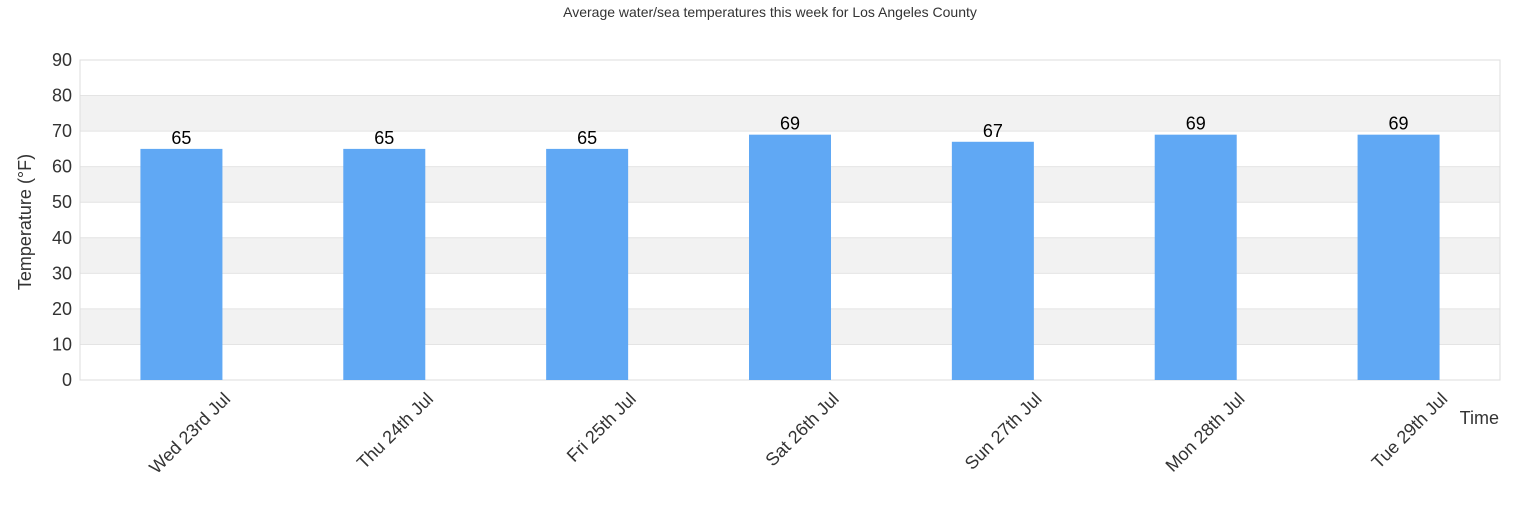 The width and height of the screenshot is (1540, 505). Describe the element at coordinates (62, 220) in the screenshot. I see `y-axis-ticks: 0 10 20 30 40 50 60 70 80 90` at that location.